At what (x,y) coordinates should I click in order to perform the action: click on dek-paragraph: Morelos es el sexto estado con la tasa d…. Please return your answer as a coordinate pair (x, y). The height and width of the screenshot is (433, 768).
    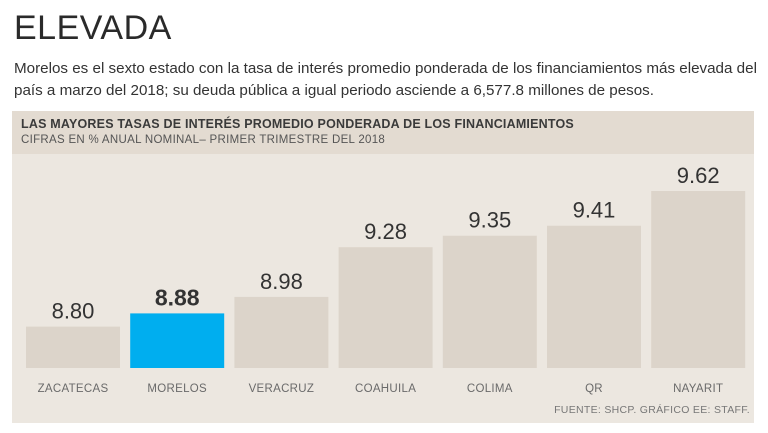
    Looking at the image, I should click on (385, 79).